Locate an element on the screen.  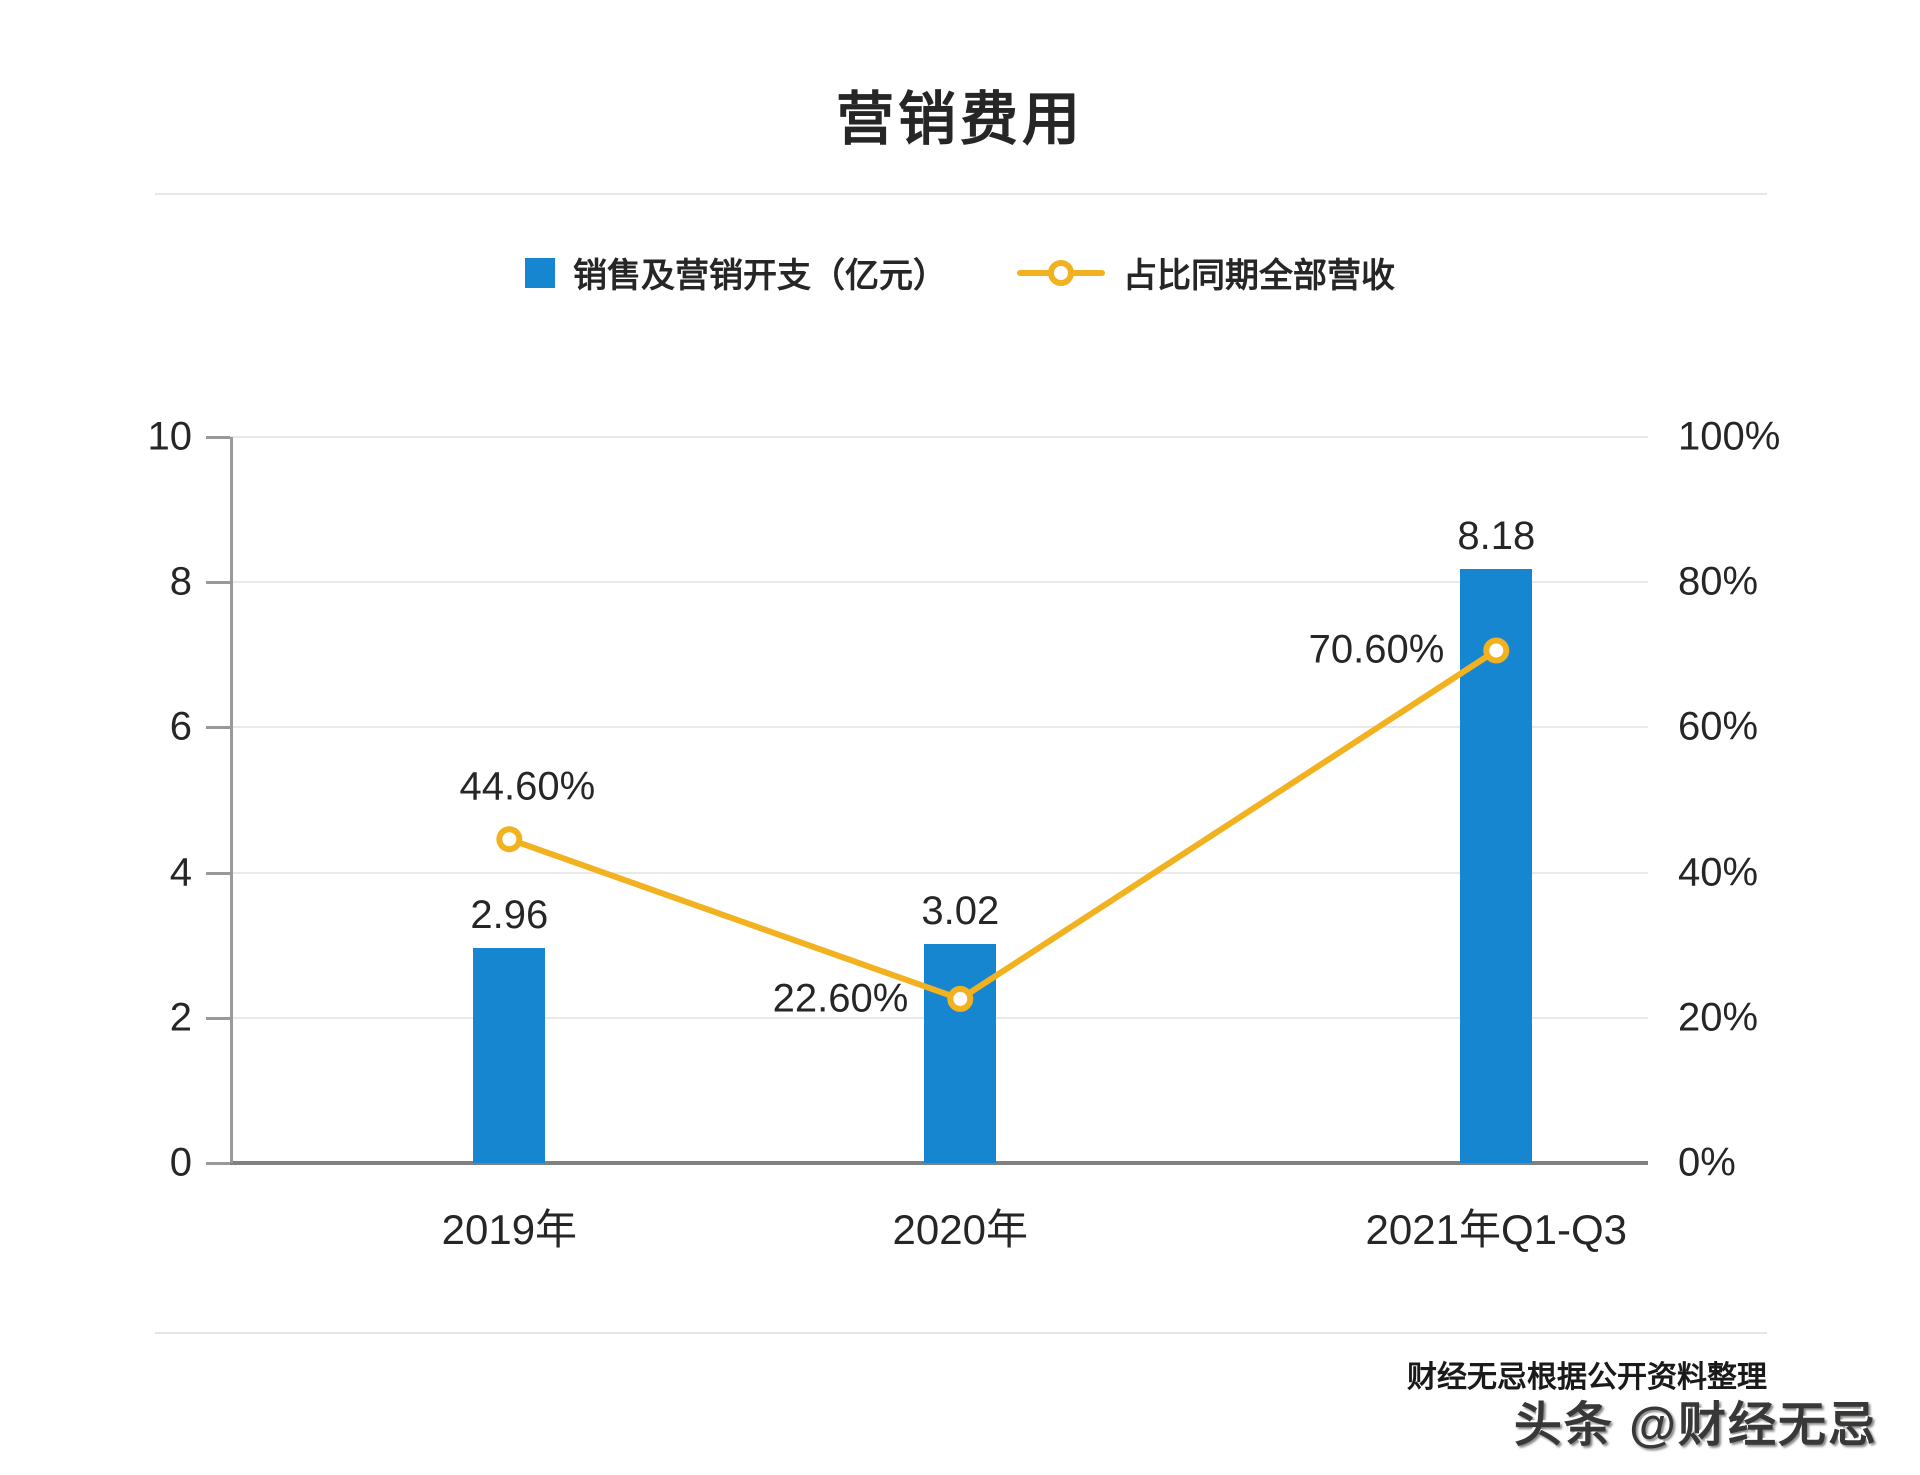
watermark: 头条 @财经无忌 is located at coordinates (1695, 1425).